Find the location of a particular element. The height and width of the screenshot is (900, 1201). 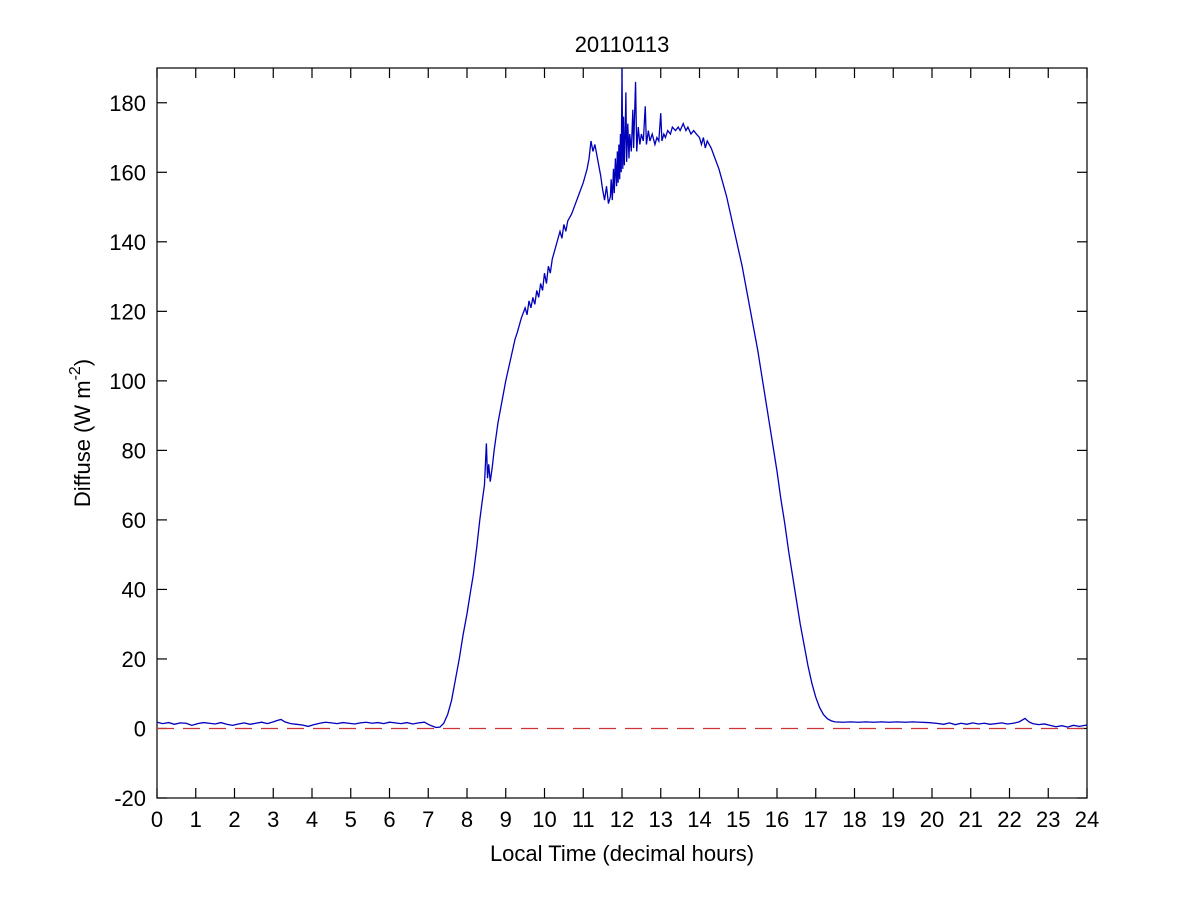

x-tick-label: 11 is located at coordinates (583, 819).